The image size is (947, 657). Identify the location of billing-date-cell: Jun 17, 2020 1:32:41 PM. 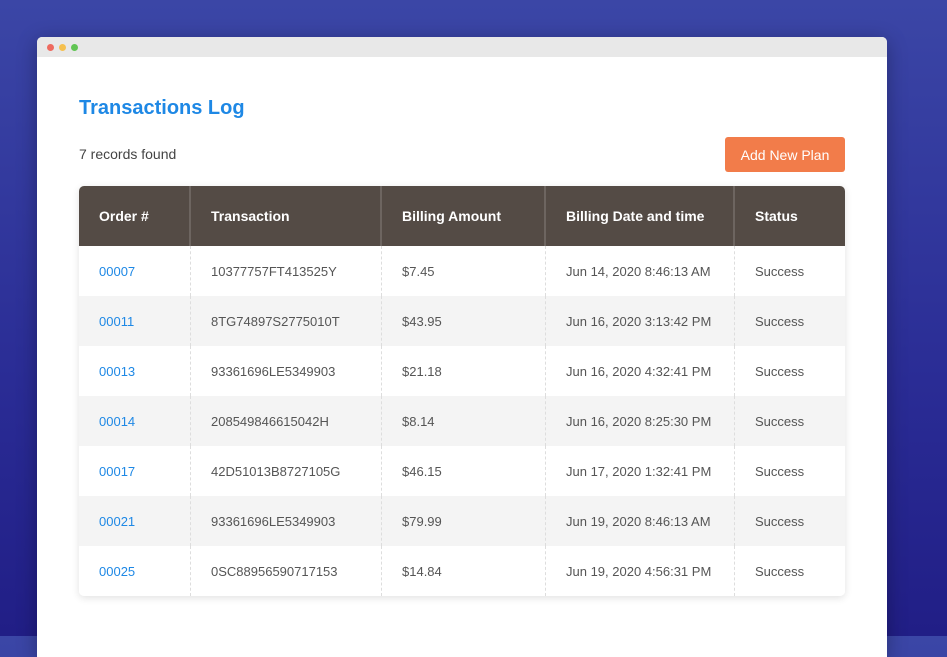
(640, 471).